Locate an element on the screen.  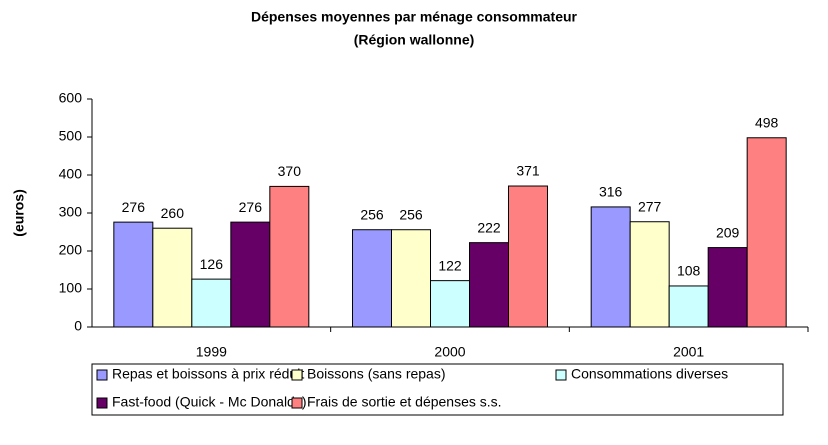
y-axis-label: (euros) is located at coordinates (19, 212).